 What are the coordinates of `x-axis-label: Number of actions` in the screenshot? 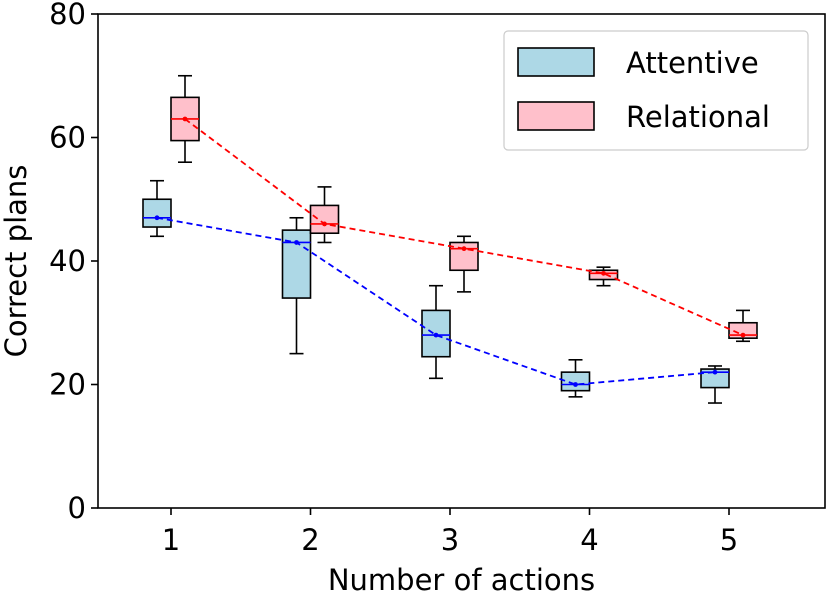 It's located at (461, 578).